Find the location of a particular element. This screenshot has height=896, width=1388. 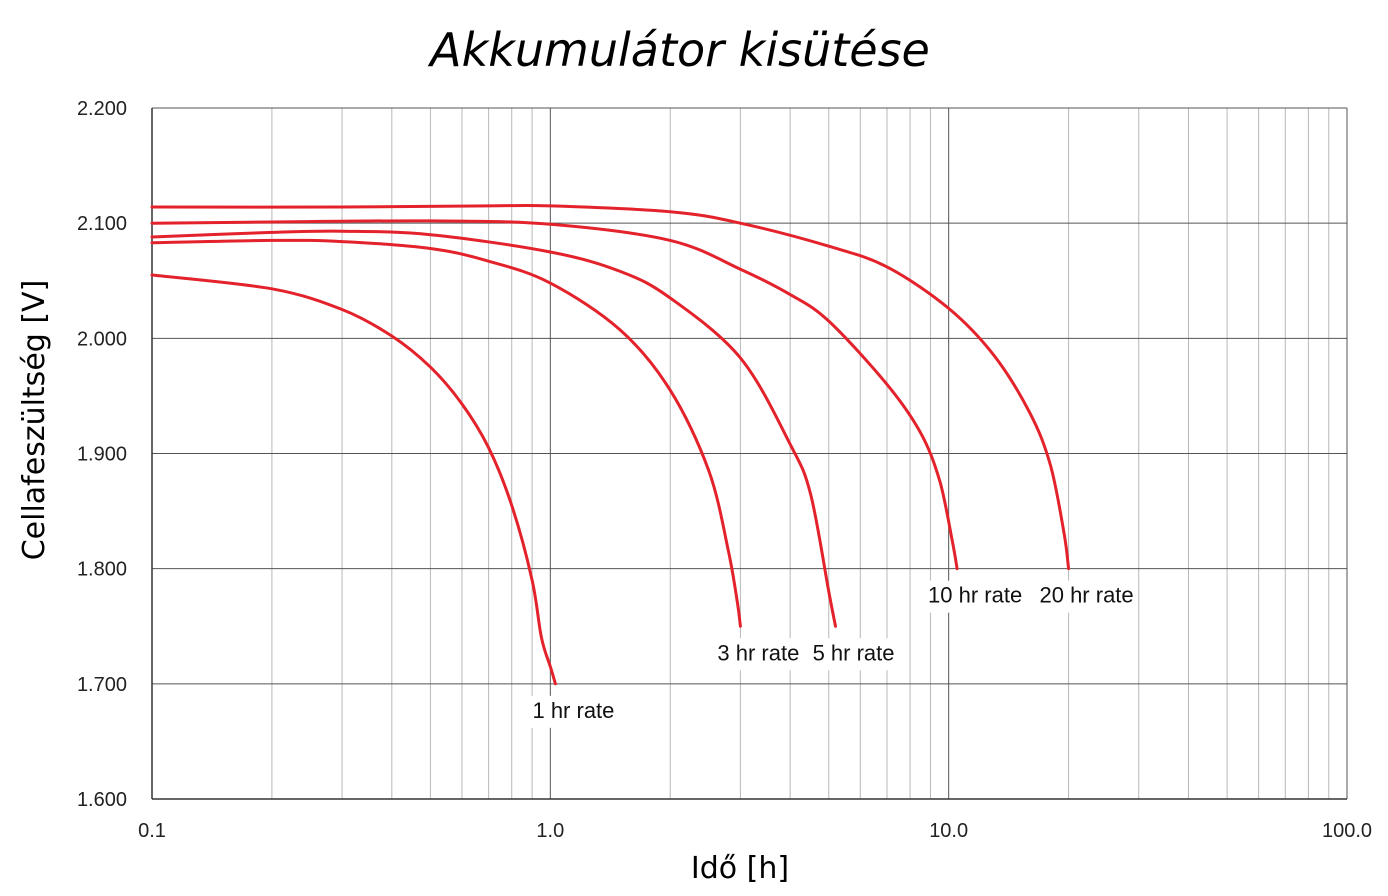

series-label-20-hr-rate: 20 hr rate is located at coordinates (1086, 596).